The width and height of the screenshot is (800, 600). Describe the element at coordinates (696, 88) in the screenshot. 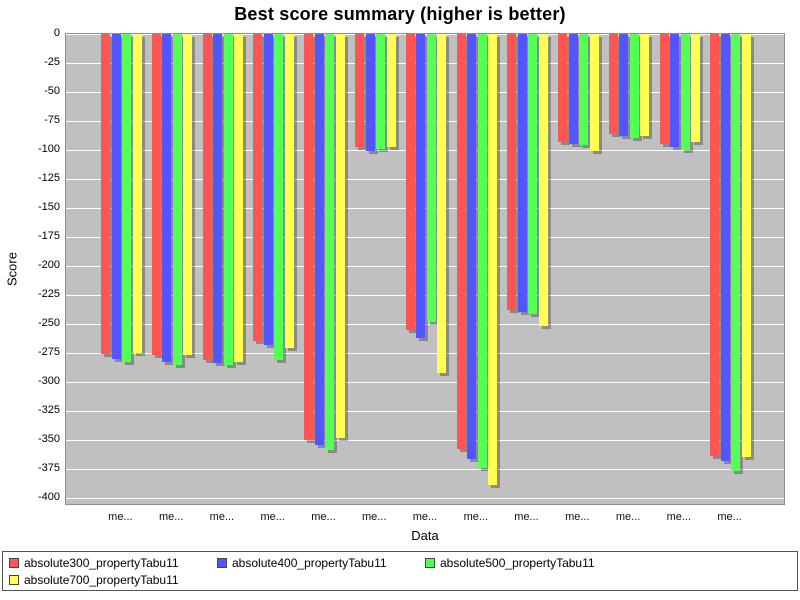

I see `bar-absolute700_propertyTabu11-cat11` at that location.